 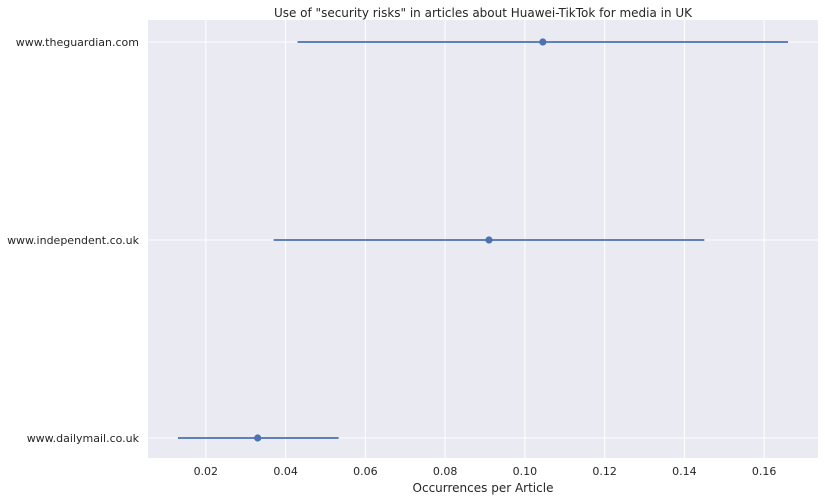 What do you see at coordinates (604, 471) in the screenshot?
I see `x-tick-label: 0.12` at bounding box center [604, 471].